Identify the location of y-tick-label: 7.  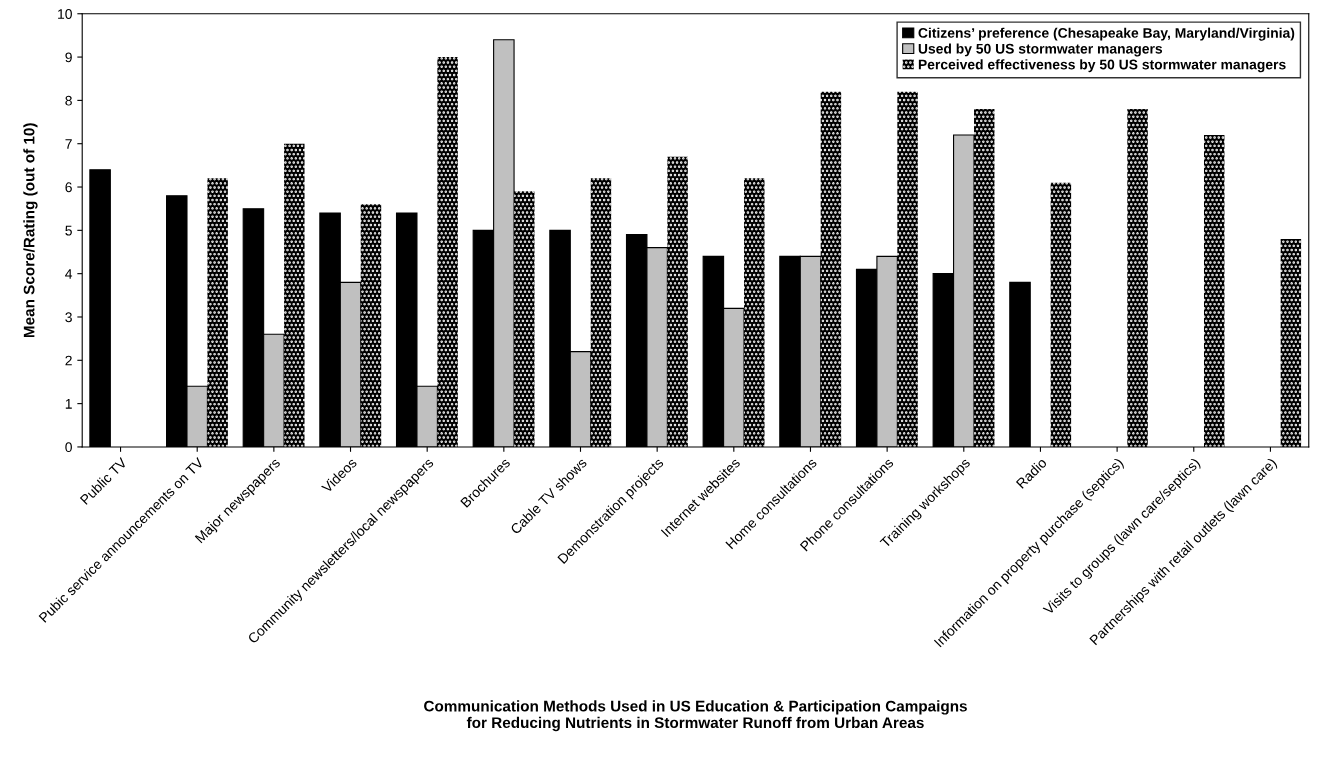
(68, 144).